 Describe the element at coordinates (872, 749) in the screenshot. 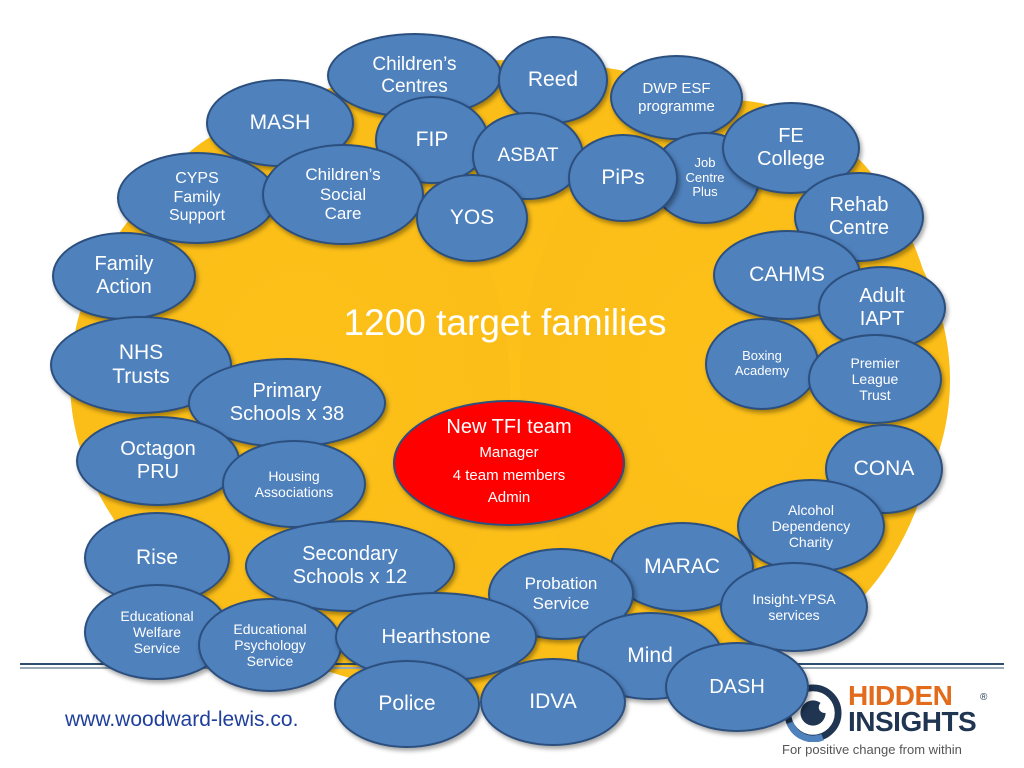

I see `logo-tagline: For positive change from within` at that location.